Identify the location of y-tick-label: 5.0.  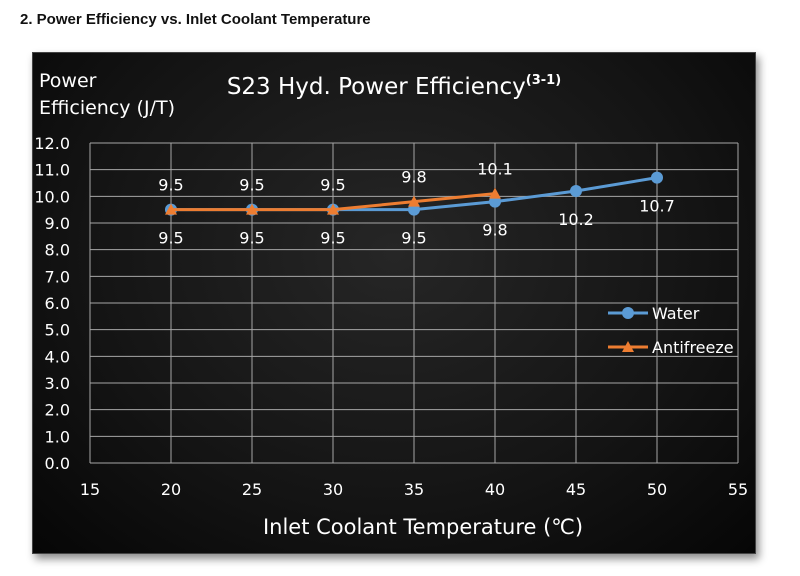
(57, 330).